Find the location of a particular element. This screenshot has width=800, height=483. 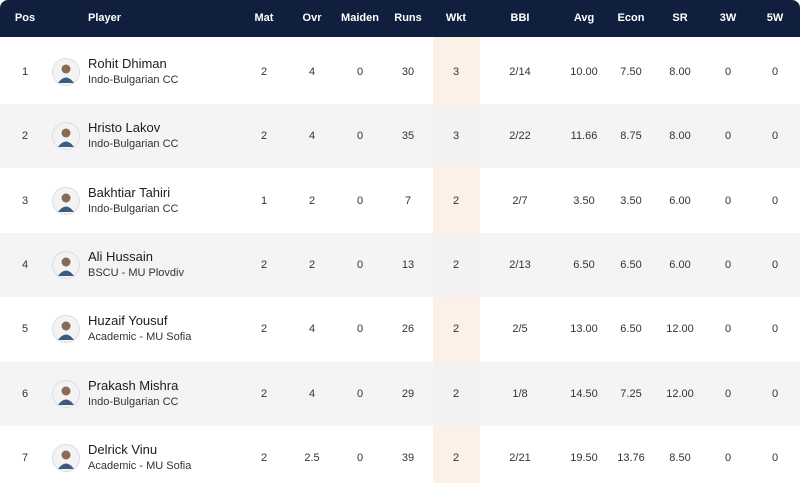

column-header: Mat is located at coordinates (264, 18).